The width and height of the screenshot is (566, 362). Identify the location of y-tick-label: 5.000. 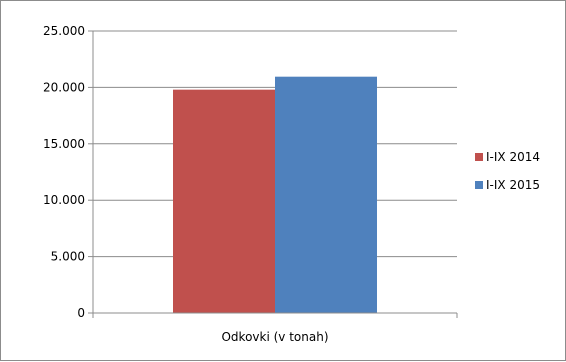
(68, 257).